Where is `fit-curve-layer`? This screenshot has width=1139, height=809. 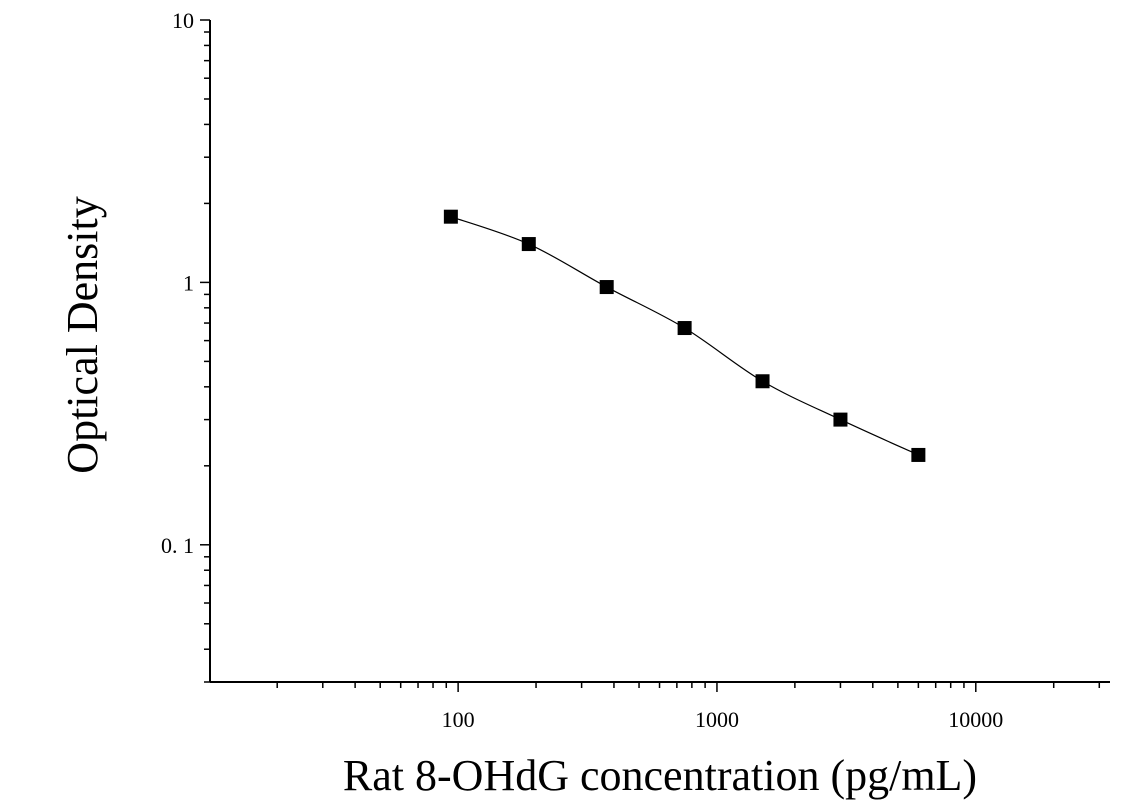
fit-curve-layer is located at coordinates (684, 336).